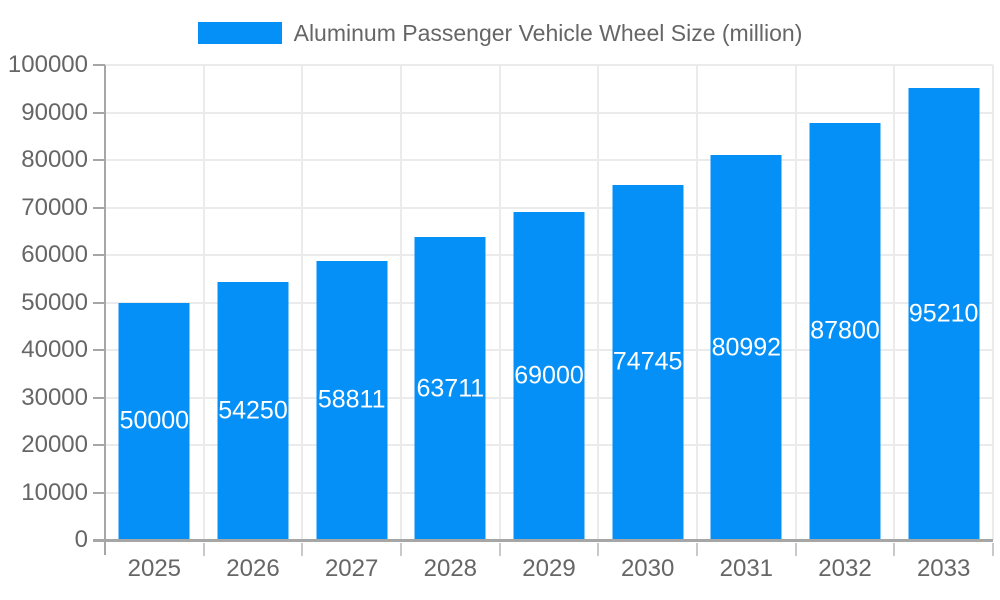  I want to click on bar-value-label: 58811, so click(351, 399).